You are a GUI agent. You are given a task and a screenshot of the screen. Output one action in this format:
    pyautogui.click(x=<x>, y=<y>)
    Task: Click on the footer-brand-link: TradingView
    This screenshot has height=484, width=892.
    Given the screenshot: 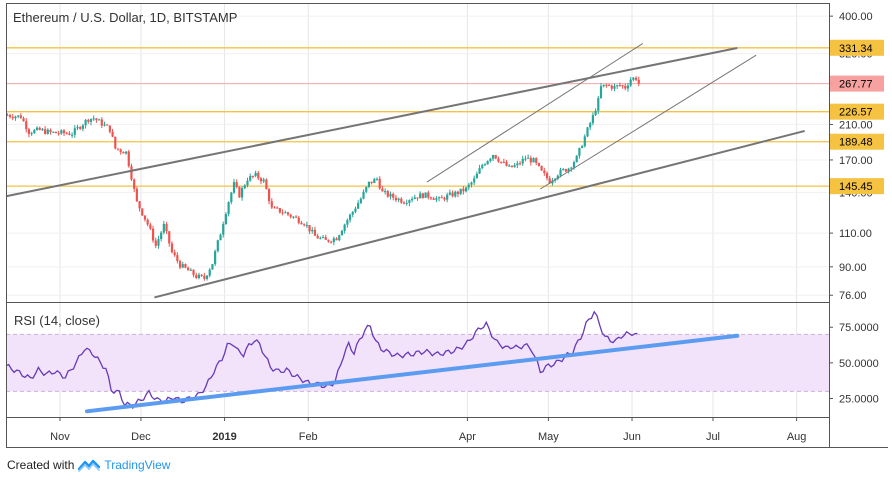 What is the action you would take?
    pyautogui.click(x=137, y=465)
    